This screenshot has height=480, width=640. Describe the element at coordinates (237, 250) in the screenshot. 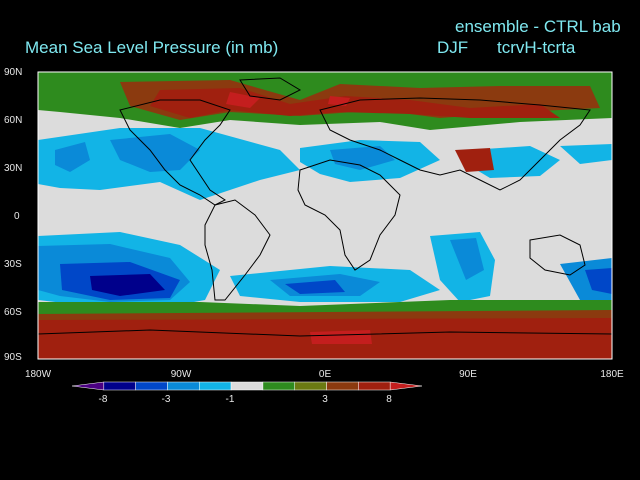

I see `south-america-coast` at that location.